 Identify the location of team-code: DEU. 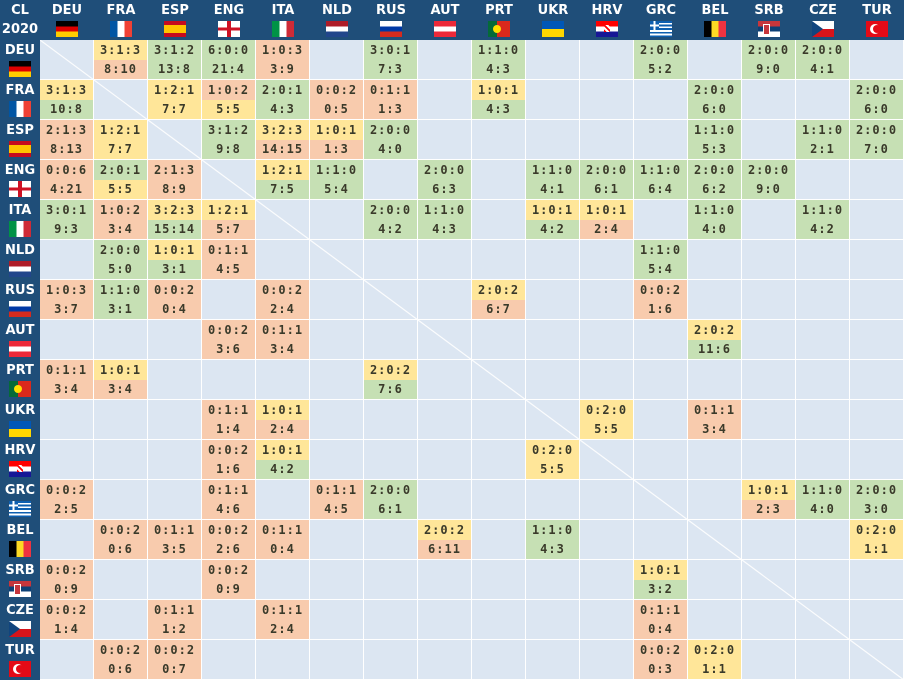
(67, 10).